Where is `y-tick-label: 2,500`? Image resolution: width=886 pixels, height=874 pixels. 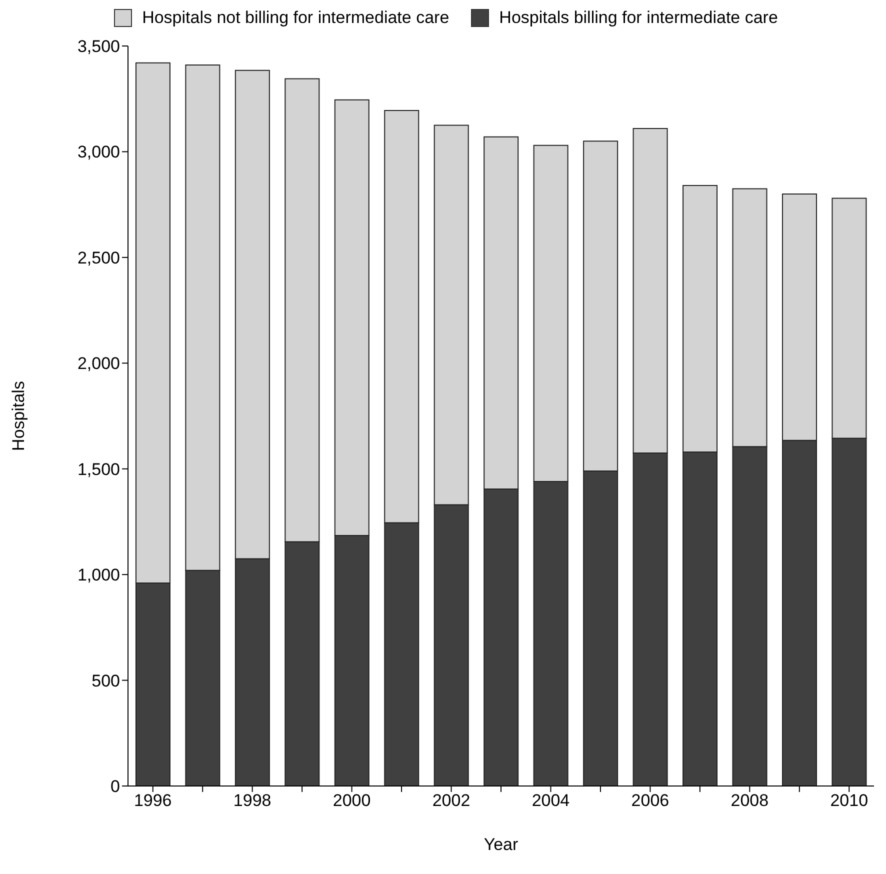 y-tick-label: 2,500 is located at coordinates (98, 258).